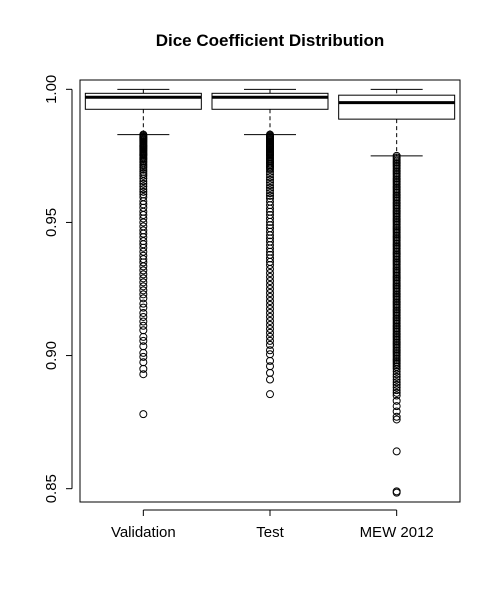 The height and width of the screenshot is (600, 500). What do you see at coordinates (270, 40) in the screenshot?
I see `chart-title: Dice Coefficient Distribution` at bounding box center [270, 40].